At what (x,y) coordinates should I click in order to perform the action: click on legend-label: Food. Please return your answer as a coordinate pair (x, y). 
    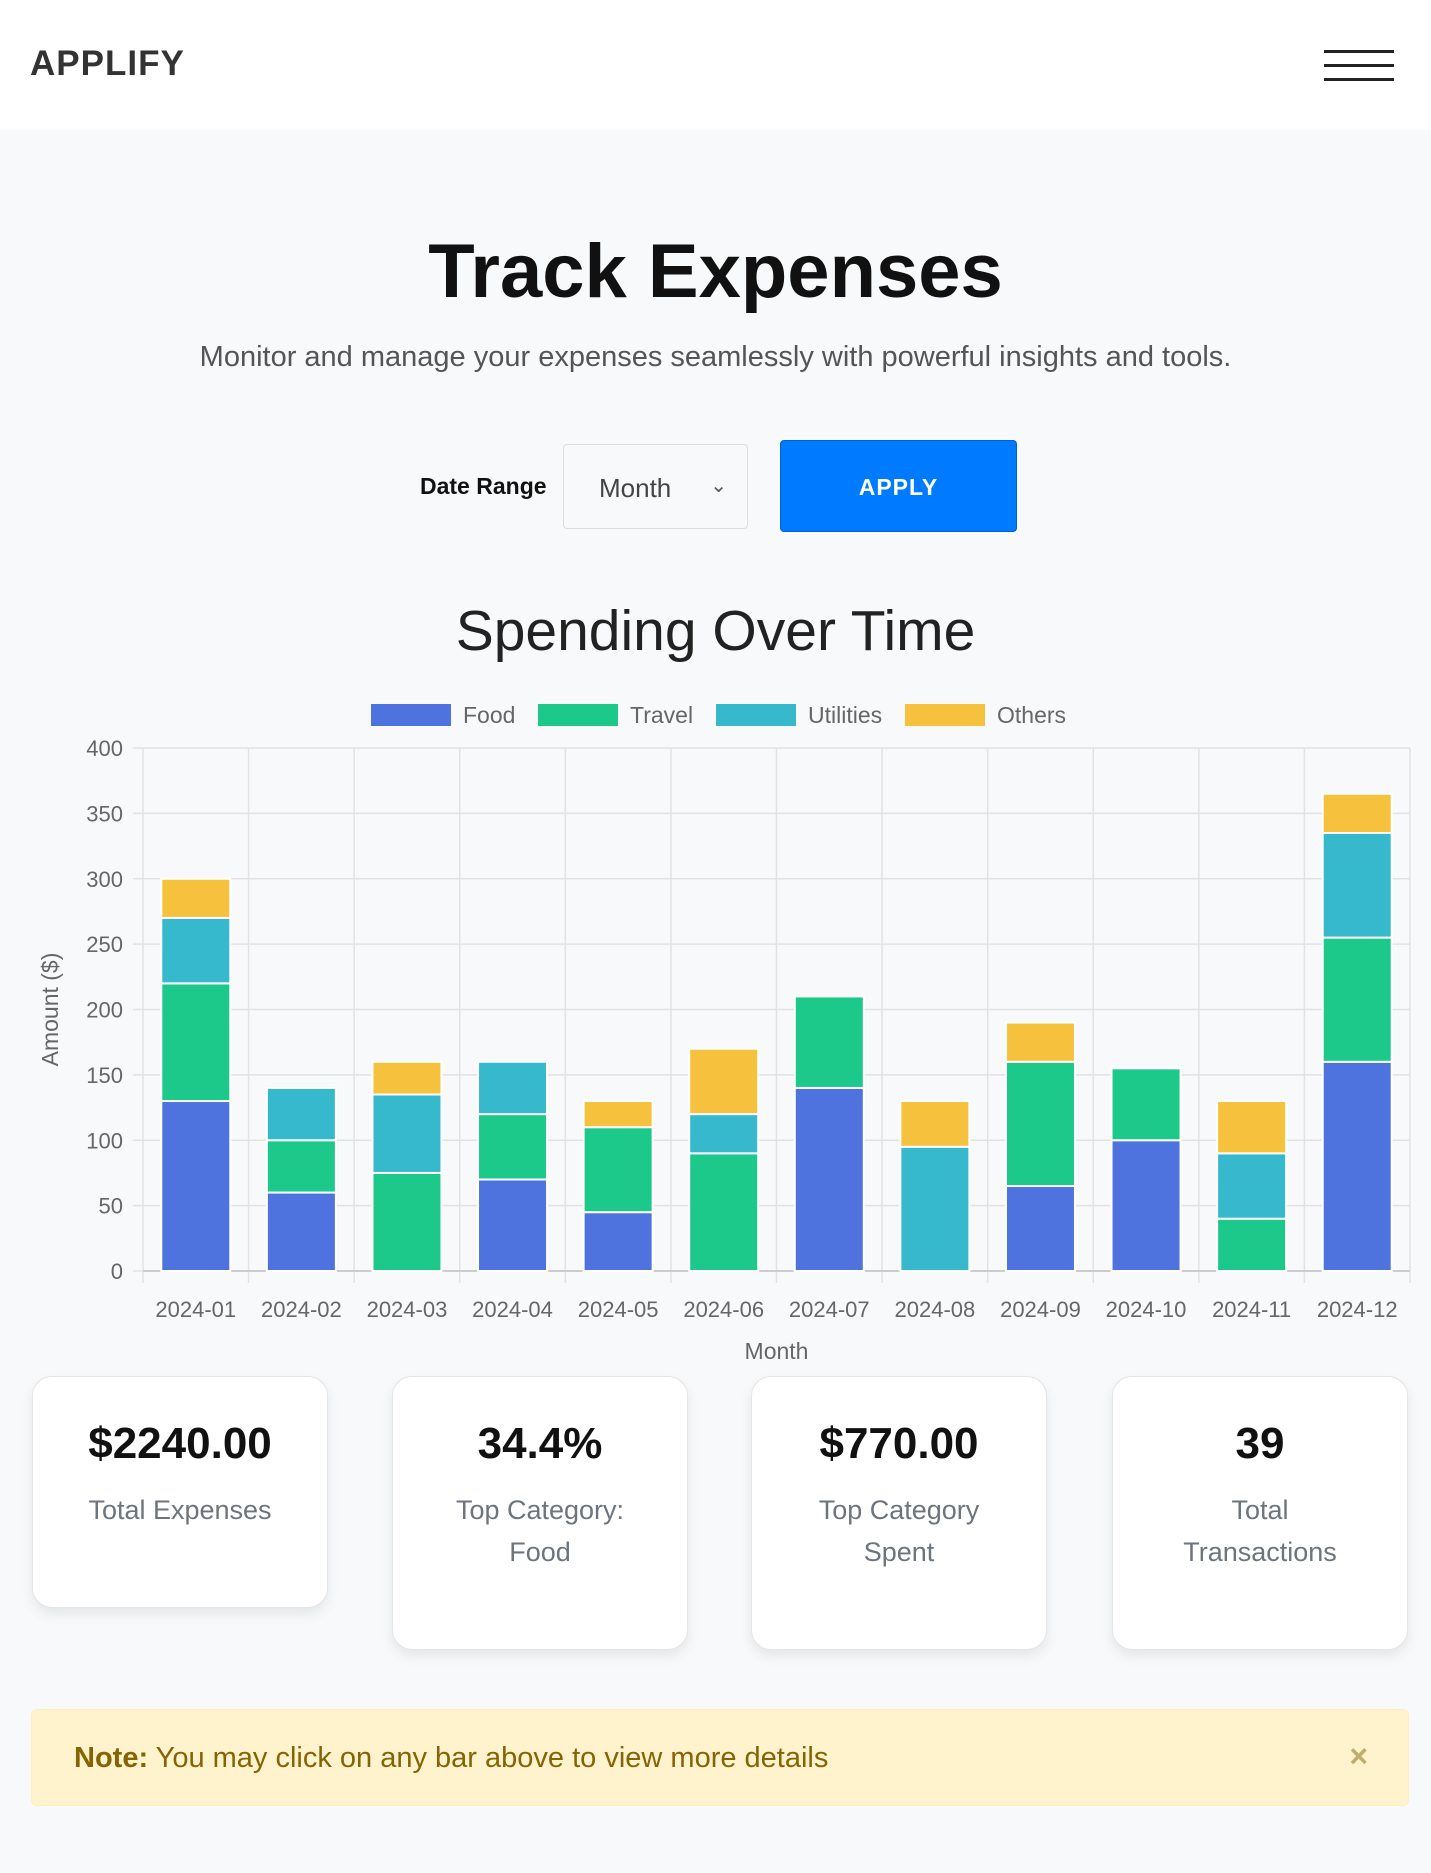
    Looking at the image, I should click on (489, 715).